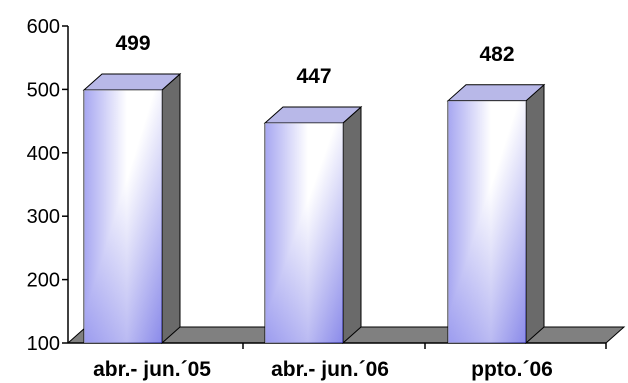 The image size is (628, 383). Describe the element at coordinates (43, 90) in the screenshot. I see `y-tick-label: 500` at that location.